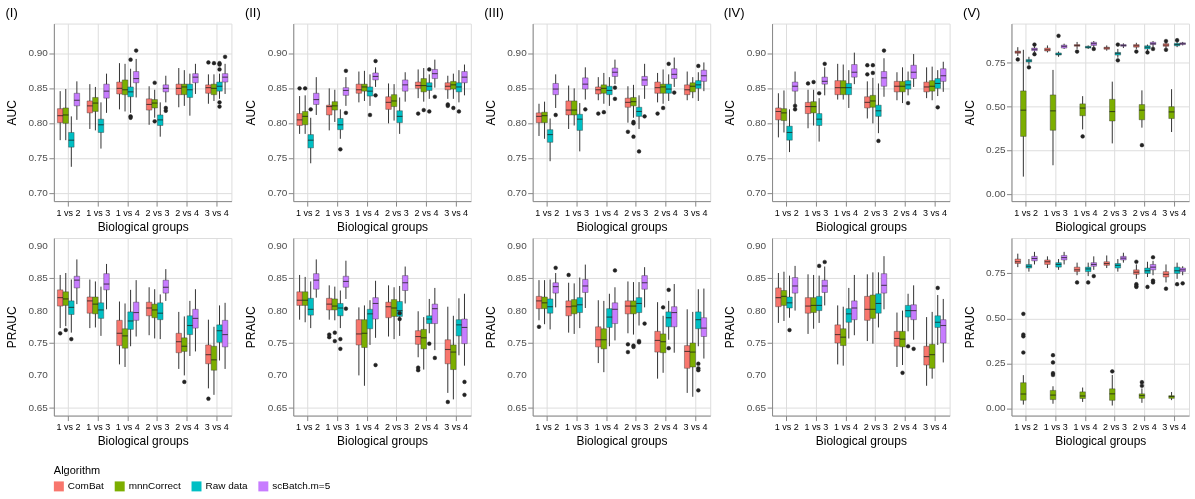 Image resolution: width=1195 pixels, height=499 pixels. What do you see at coordinates (86, 486) in the screenshot?
I see `legend-label: ComBat` at bounding box center [86, 486].